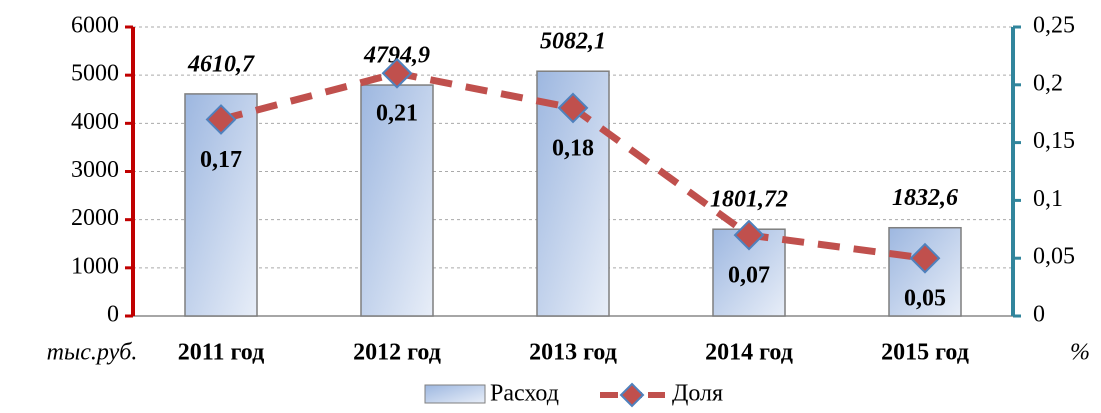 The width and height of the screenshot is (1101, 413). Describe the element at coordinates (221, 160) in the screenshot. I see `line-value-label: 0,17` at that location.